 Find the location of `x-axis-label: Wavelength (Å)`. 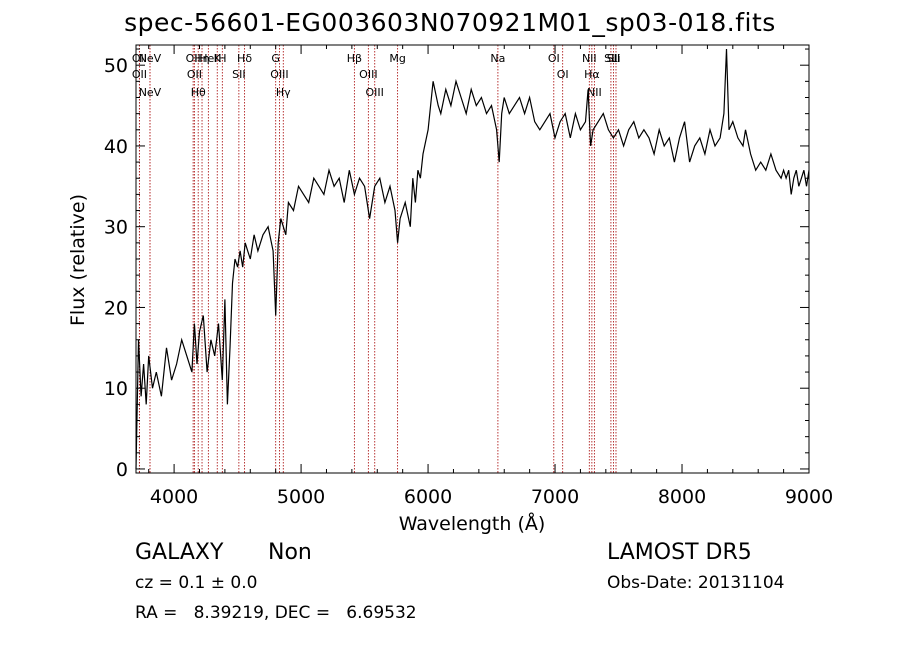

x-axis-label: Wavelength (Å) is located at coordinates (472, 523).